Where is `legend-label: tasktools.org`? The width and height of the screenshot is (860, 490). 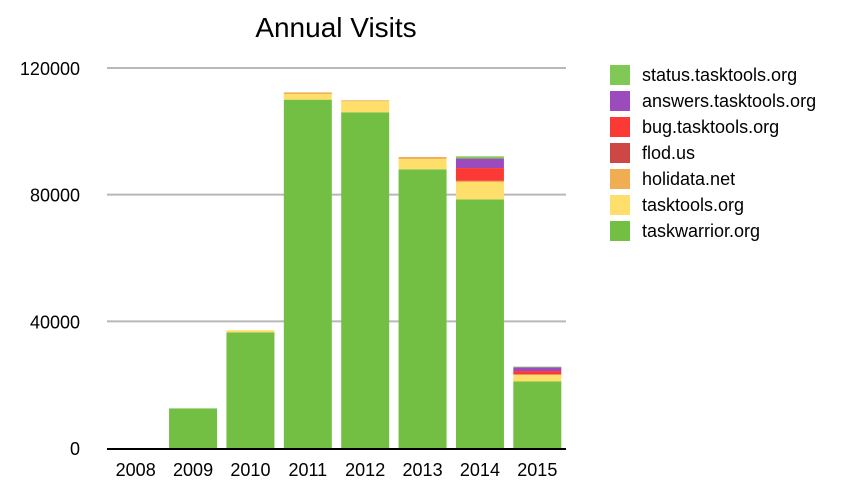
legend-label: tasktools.org is located at coordinates (693, 204).